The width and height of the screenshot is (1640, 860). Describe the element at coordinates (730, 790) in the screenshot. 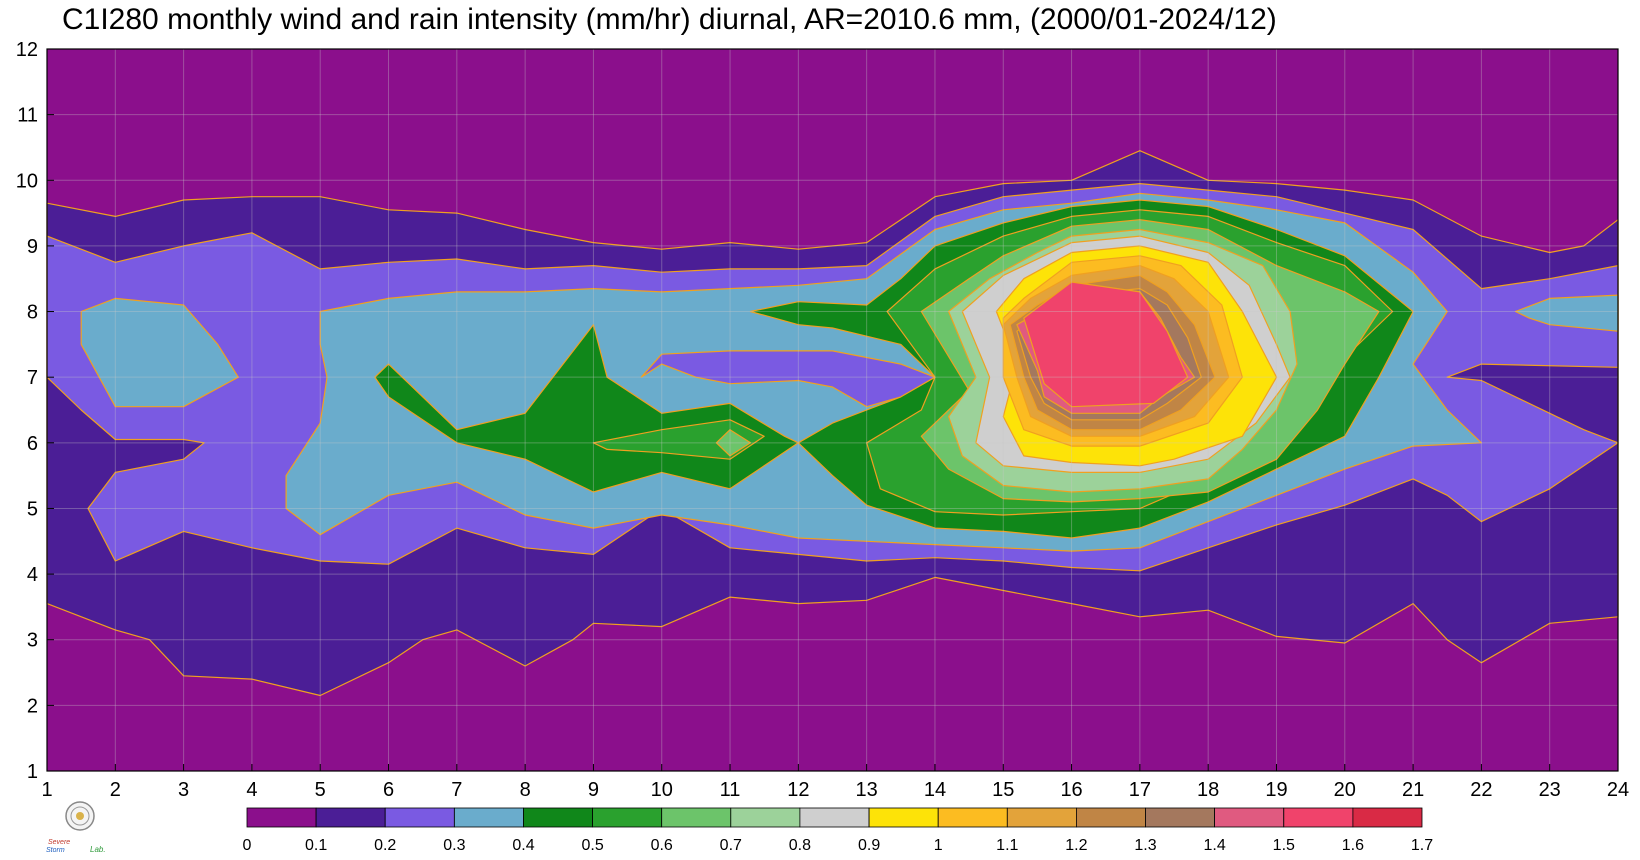

I see `x-tick-label: 11` at that location.